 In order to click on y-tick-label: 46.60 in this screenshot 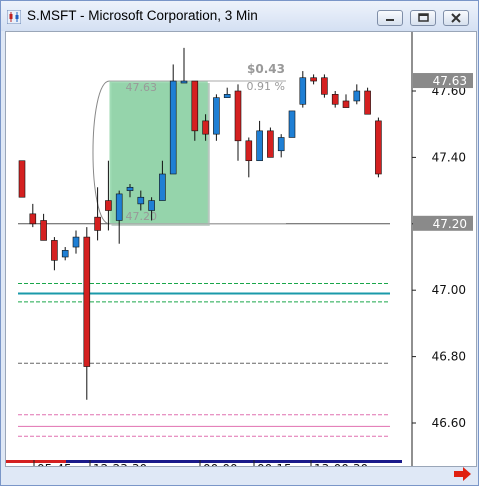, I will do `click(449, 423)`.